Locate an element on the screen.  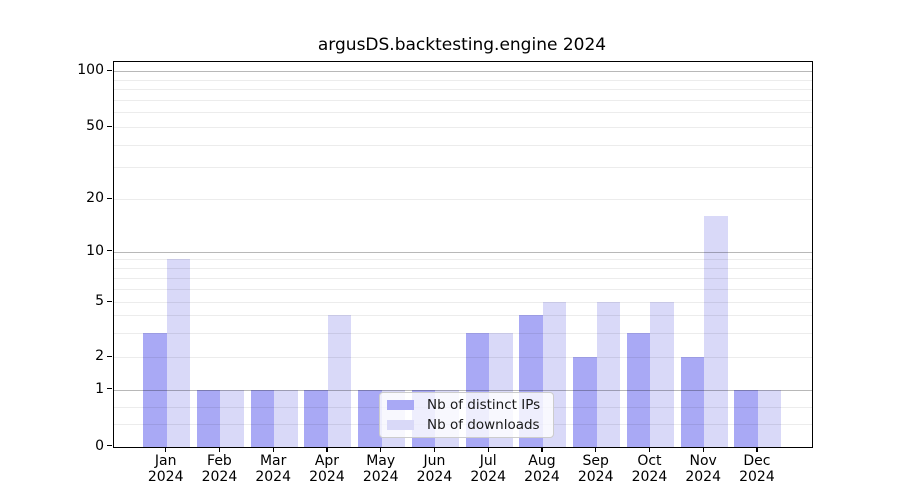
bar-downloads-apr is located at coordinates (339, 381).